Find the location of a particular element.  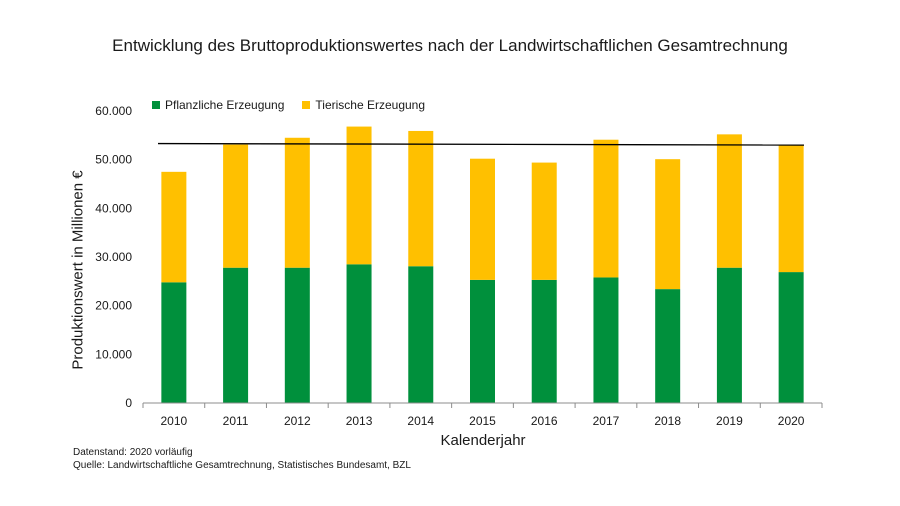

reference-line is located at coordinates (481, 144).